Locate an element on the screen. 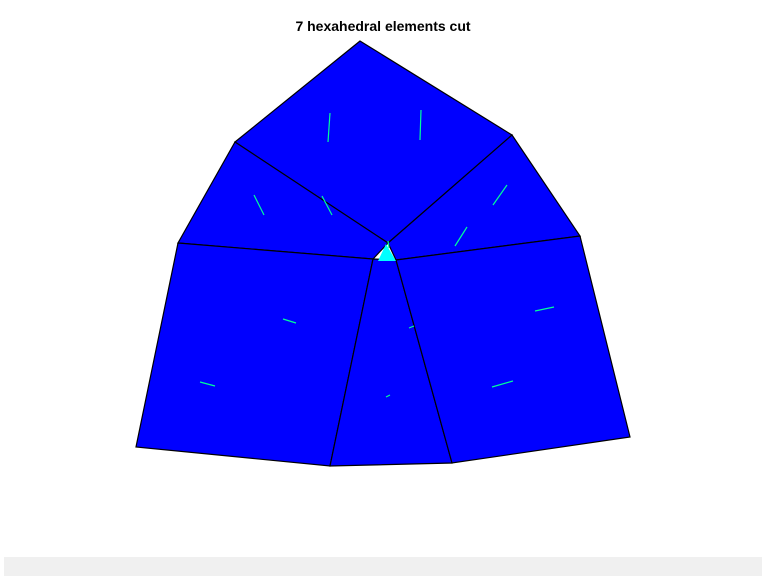  figure-bottom-bar is located at coordinates (383, 566).